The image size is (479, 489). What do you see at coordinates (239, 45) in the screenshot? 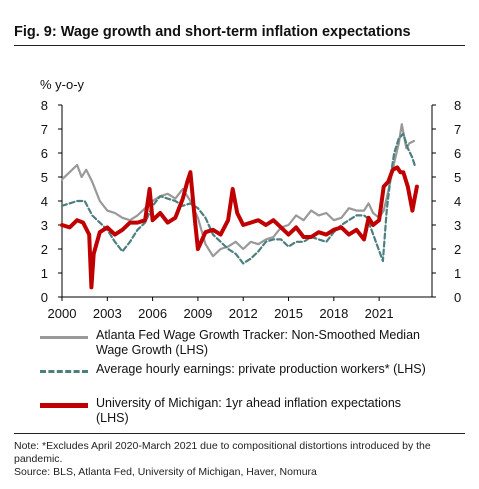
I see `title-rule` at bounding box center [239, 45].